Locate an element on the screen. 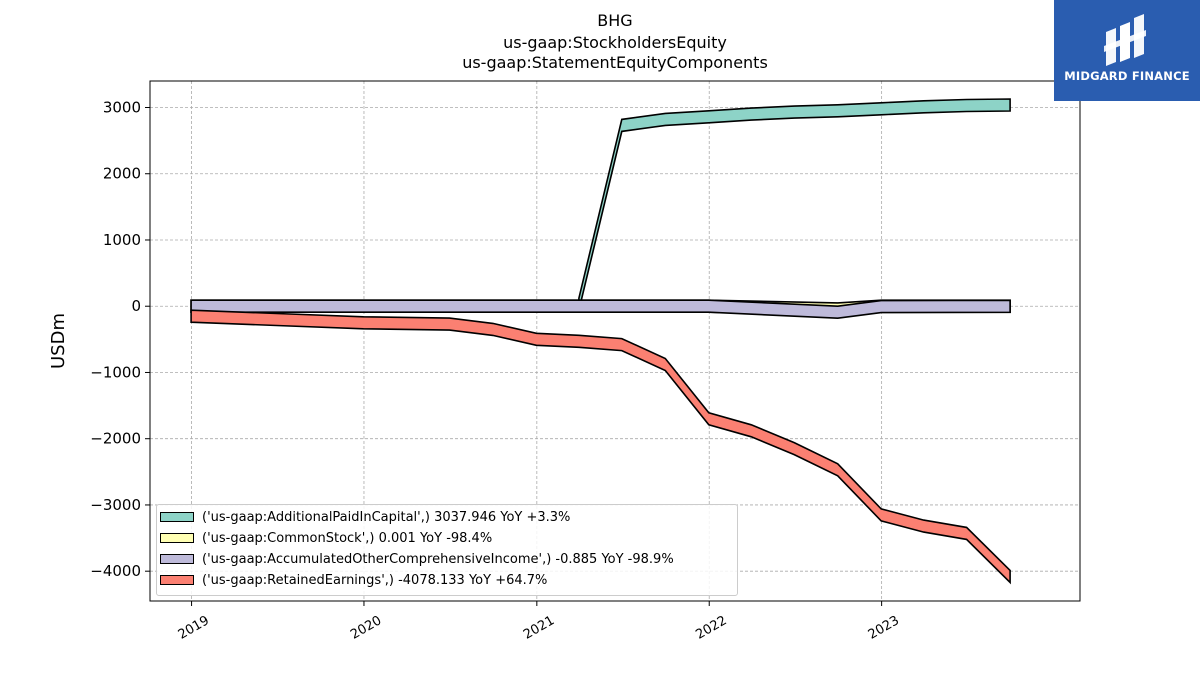  y-axis-label: USDm is located at coordinates (58, 341).